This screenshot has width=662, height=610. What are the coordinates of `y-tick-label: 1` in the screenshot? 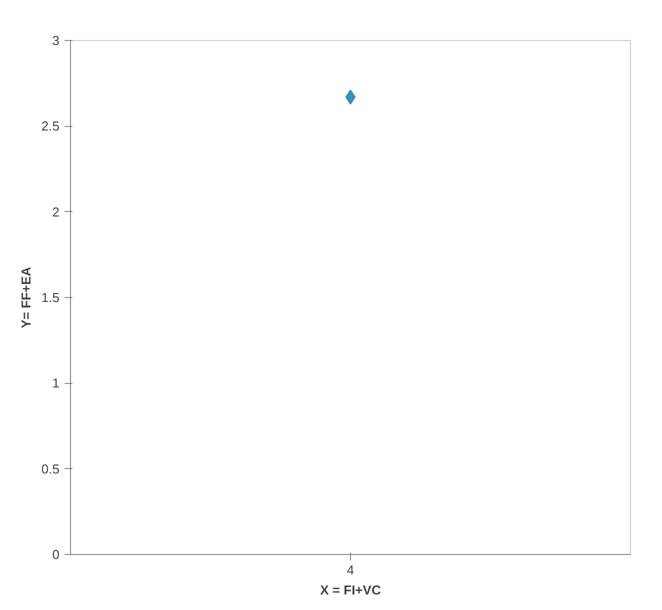 It's located at (56, 383).